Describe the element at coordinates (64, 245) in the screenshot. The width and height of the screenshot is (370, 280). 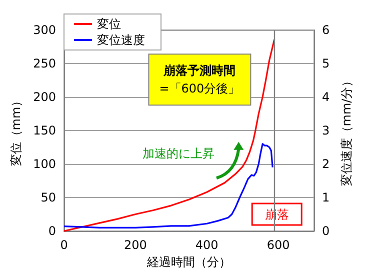
I see `x-tick-label: 0` at that location.